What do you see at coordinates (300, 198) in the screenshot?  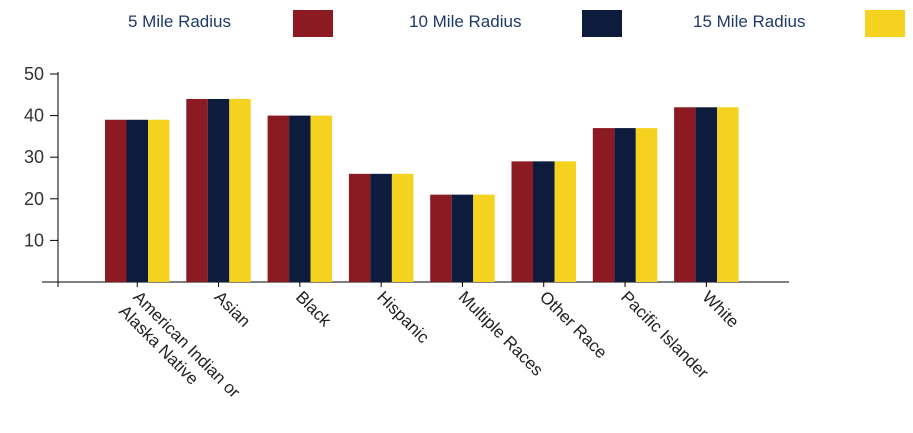 I see `bar-10-mile-radius-black` at bounding box center [300, 198].